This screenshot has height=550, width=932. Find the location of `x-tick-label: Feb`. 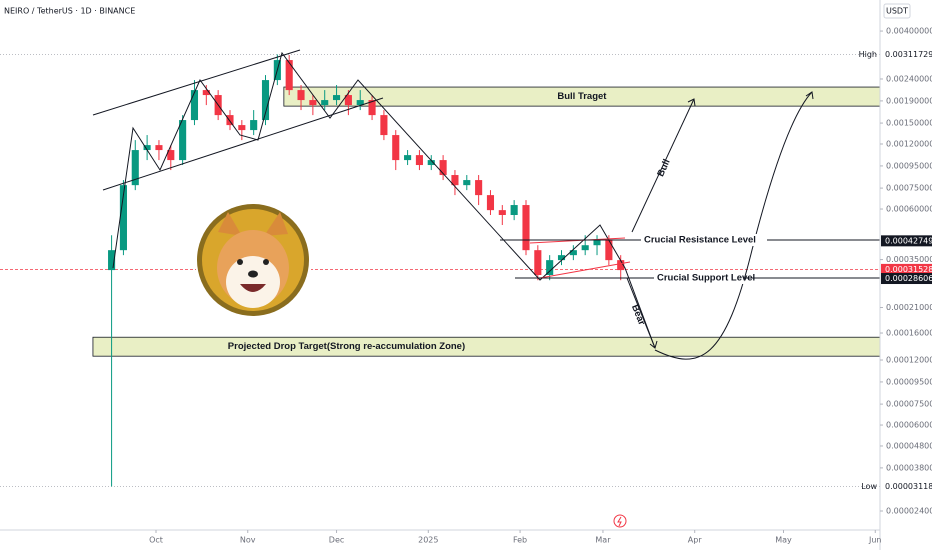

x-tick-label: Feb is located at coordinates (520, 540).